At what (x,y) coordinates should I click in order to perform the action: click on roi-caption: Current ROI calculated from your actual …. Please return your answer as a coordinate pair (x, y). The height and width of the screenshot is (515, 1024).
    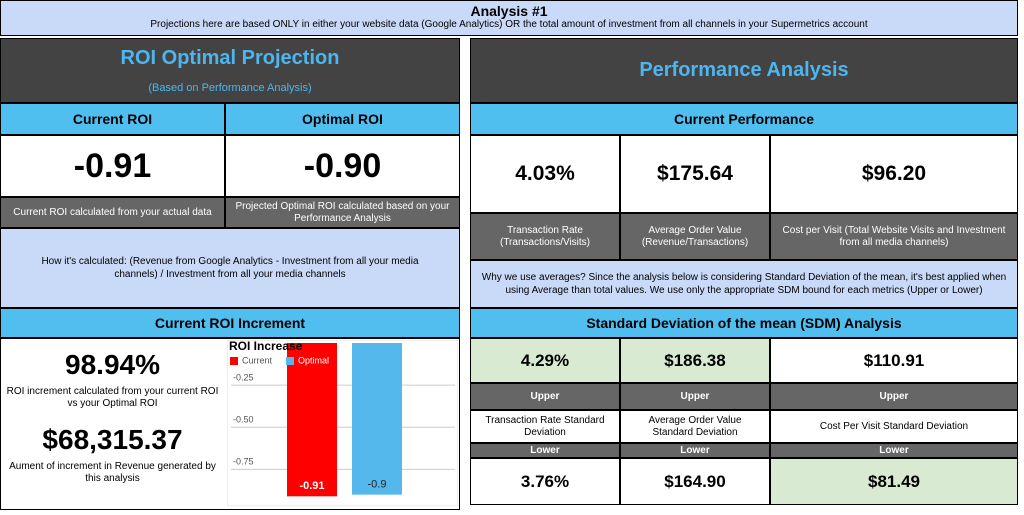
    Looking at the image, I should click on (112, 212).